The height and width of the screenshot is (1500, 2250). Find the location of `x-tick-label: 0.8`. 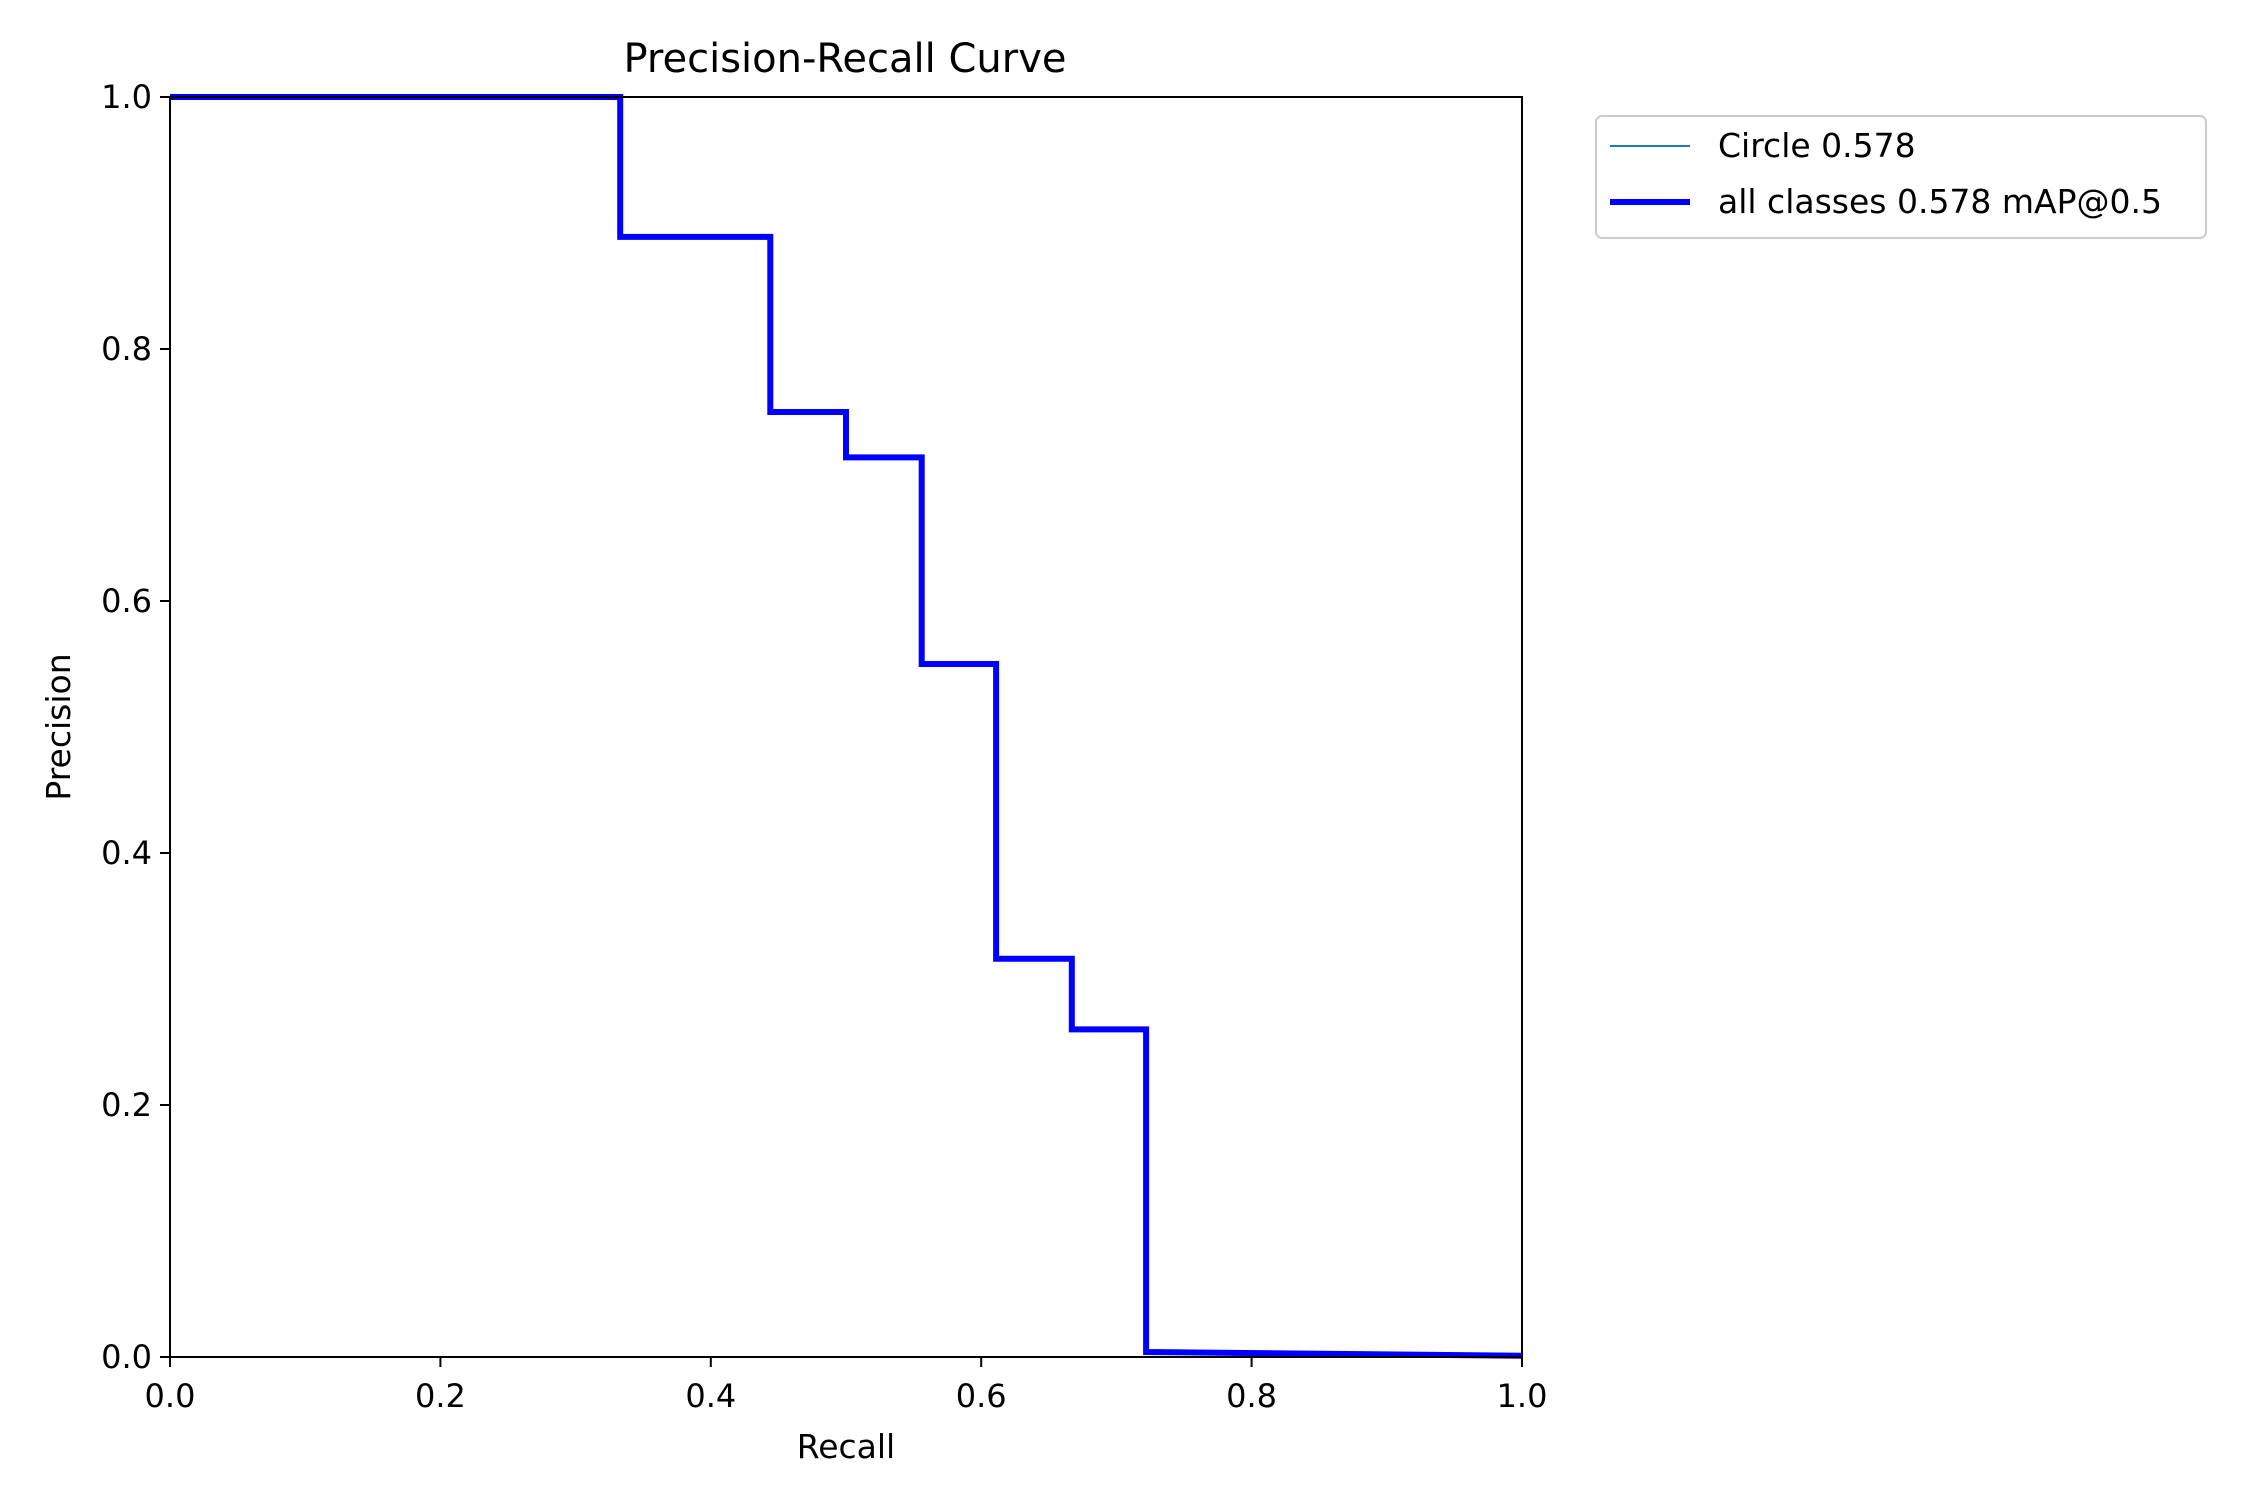

x-tick-label: 0.8 is located at coordinates (1251, 1396).